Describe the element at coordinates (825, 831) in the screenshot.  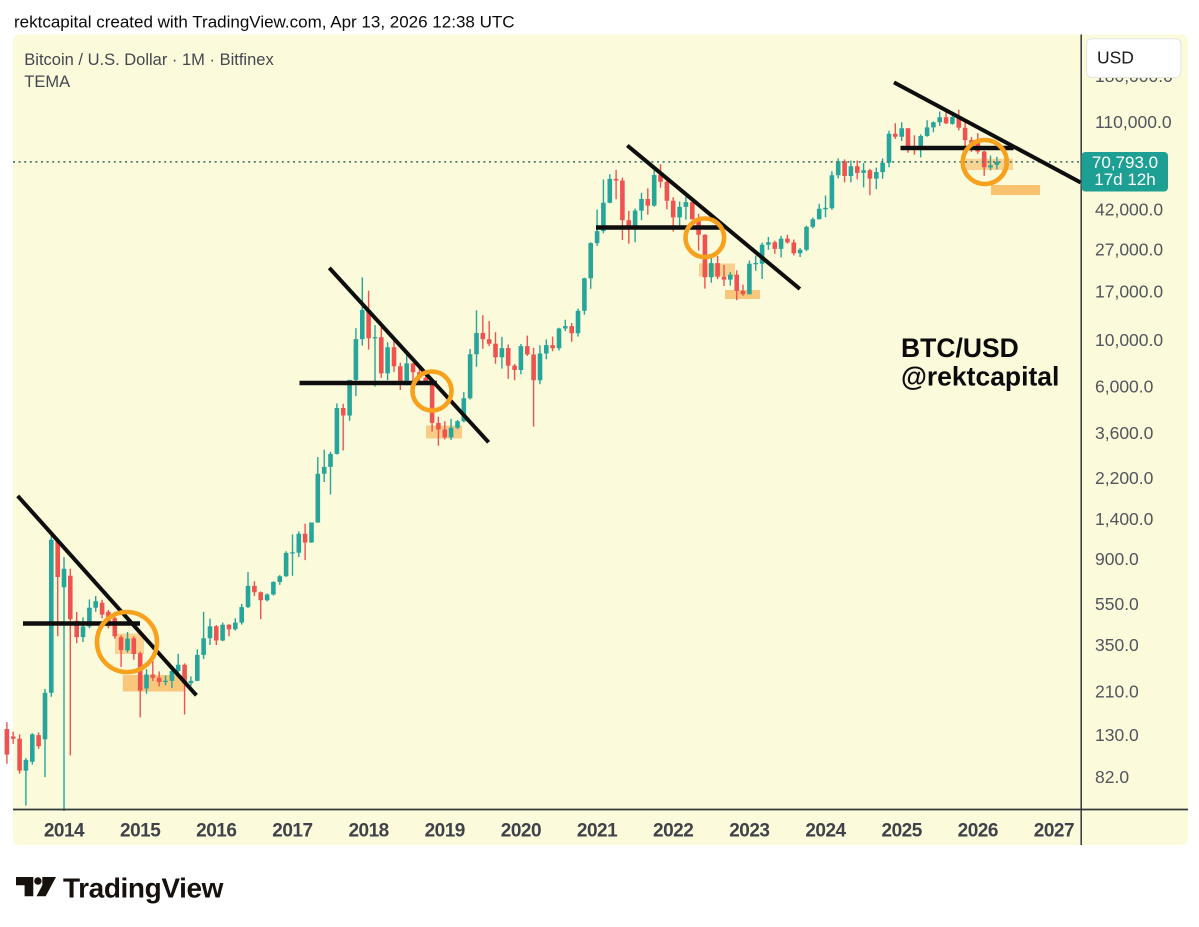
I see `svg-text: 2024` at that location.